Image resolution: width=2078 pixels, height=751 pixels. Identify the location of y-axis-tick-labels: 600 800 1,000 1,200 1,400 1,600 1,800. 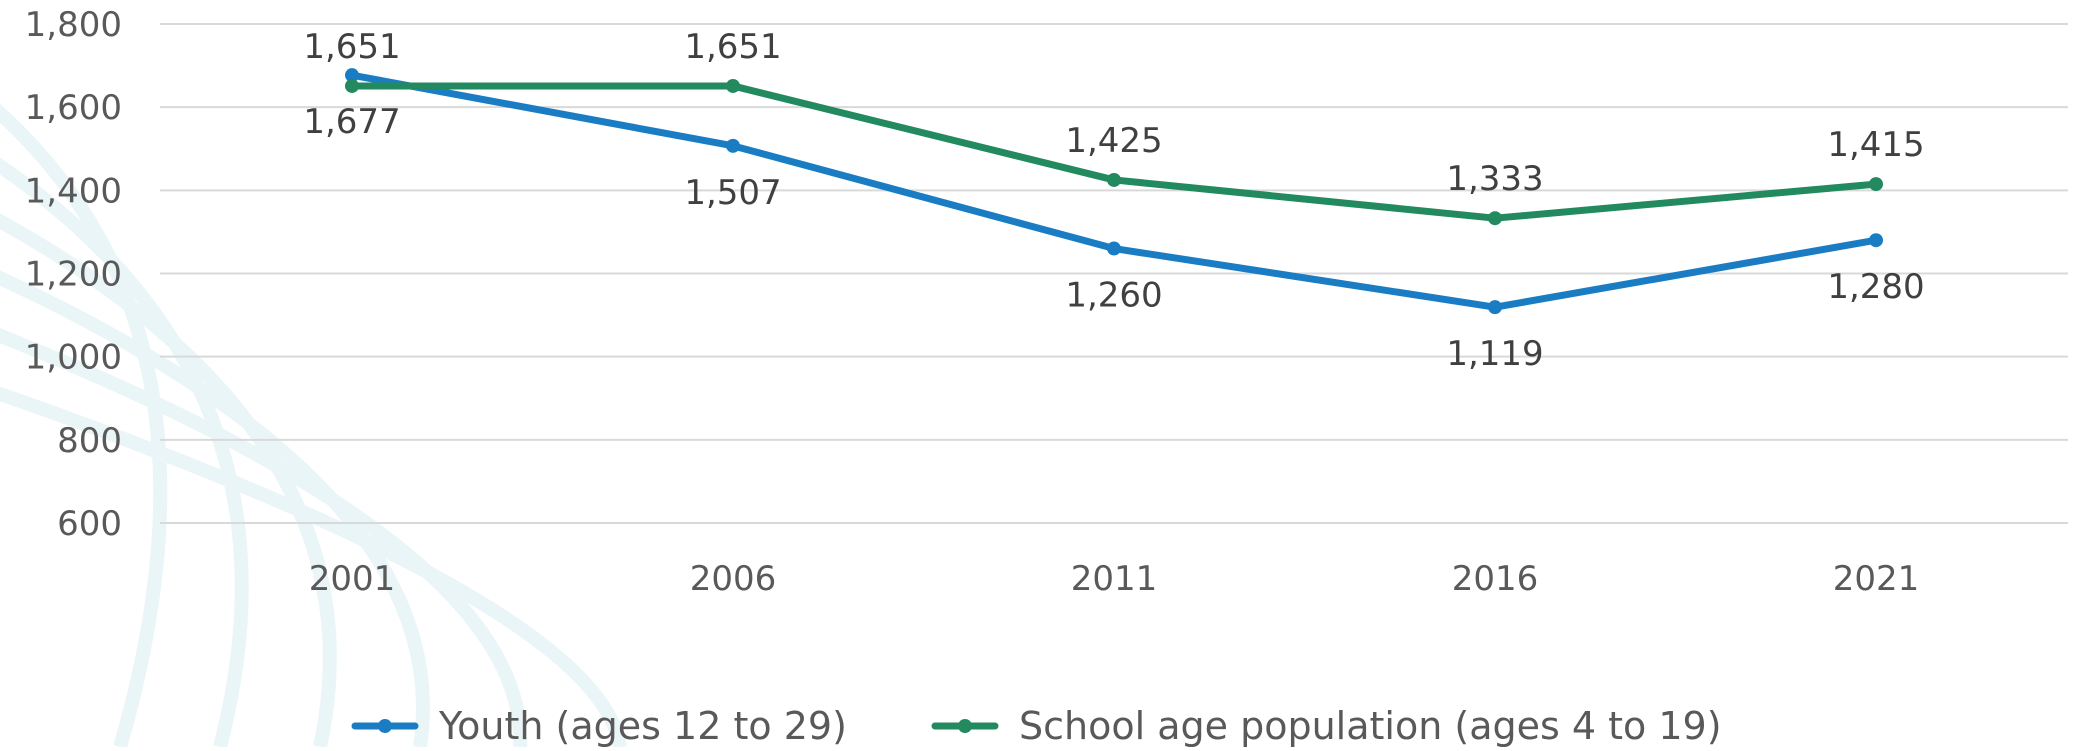
(73, 274).